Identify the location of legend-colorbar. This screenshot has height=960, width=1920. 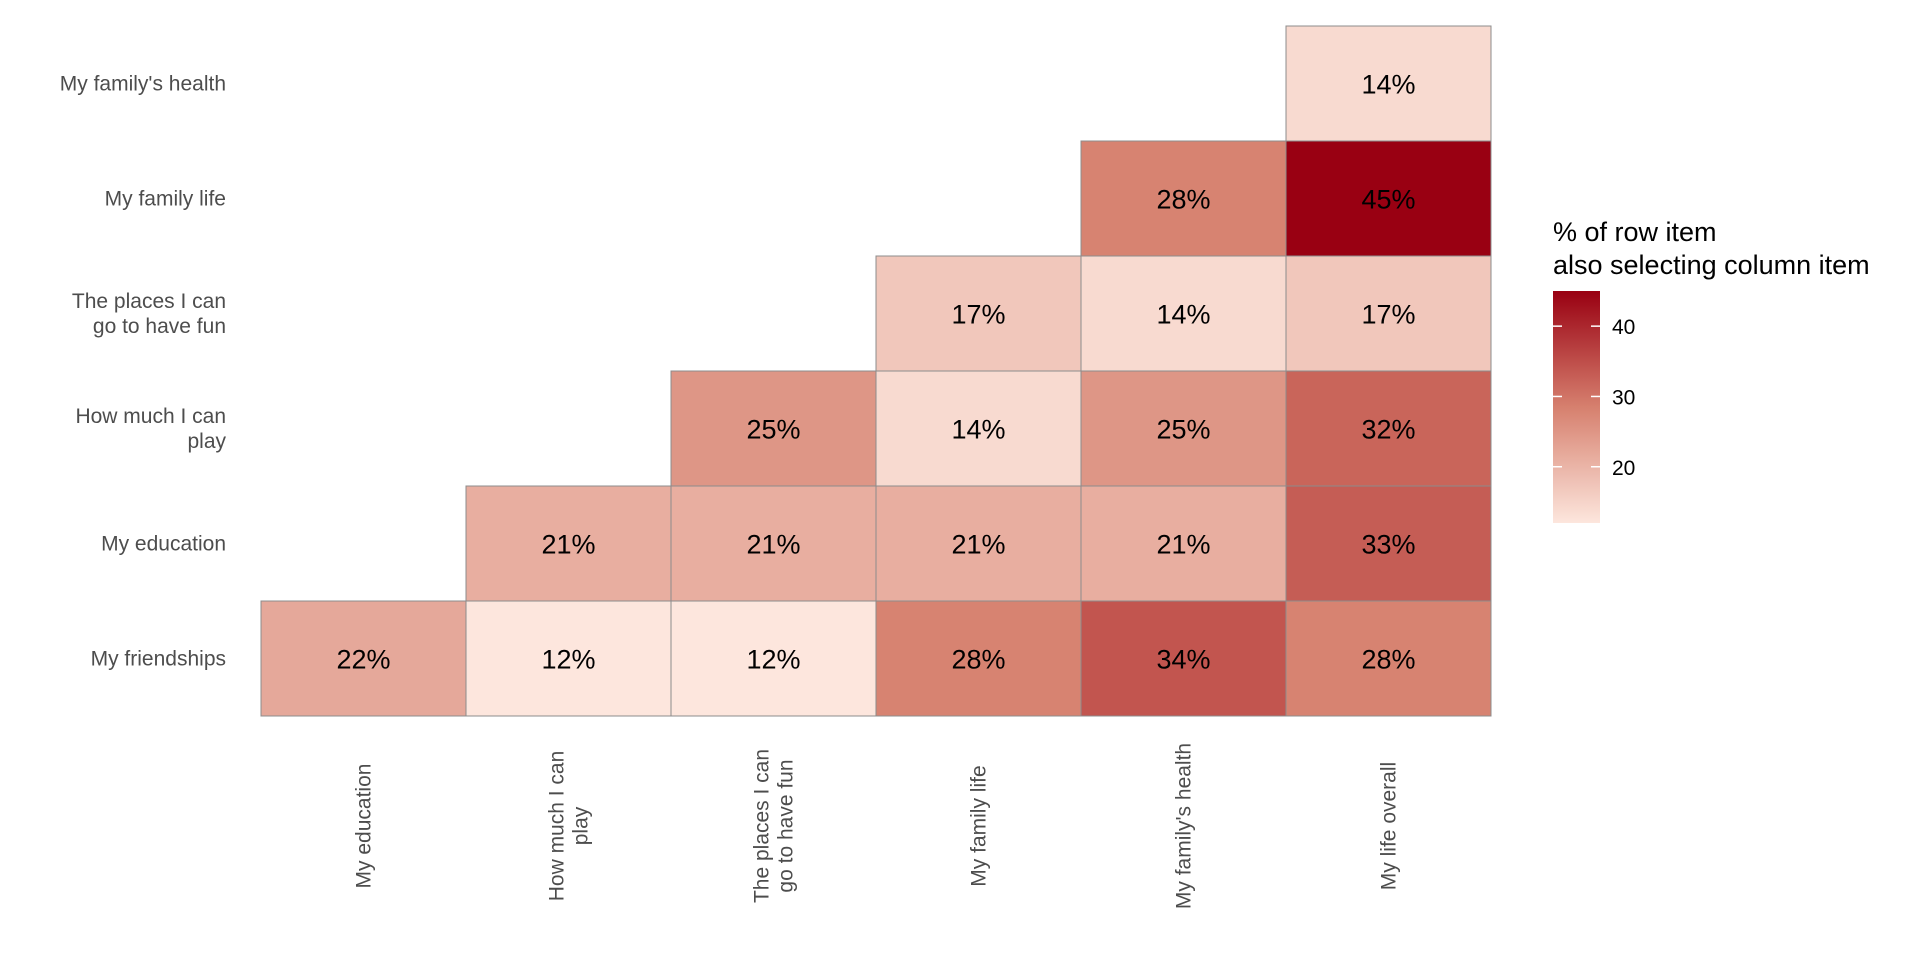
(1576, 407).